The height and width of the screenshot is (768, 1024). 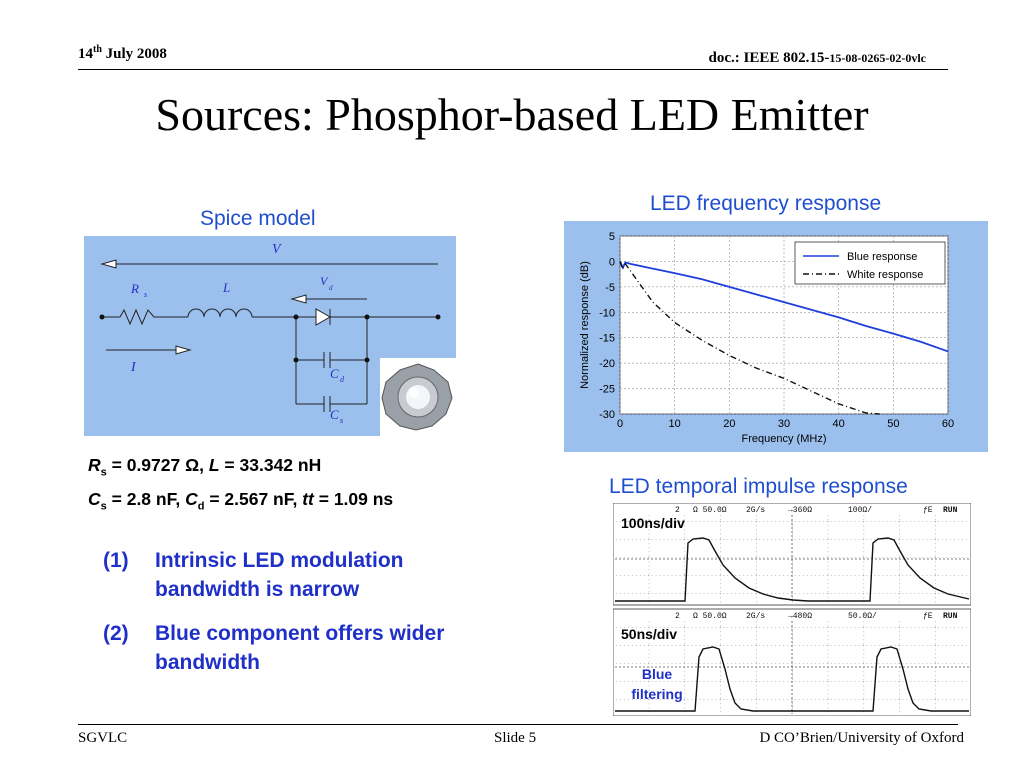 What do you see at coordinates (226, 287) in the screenshot?
I see `label-L: L` at bounding box center [226, 287].